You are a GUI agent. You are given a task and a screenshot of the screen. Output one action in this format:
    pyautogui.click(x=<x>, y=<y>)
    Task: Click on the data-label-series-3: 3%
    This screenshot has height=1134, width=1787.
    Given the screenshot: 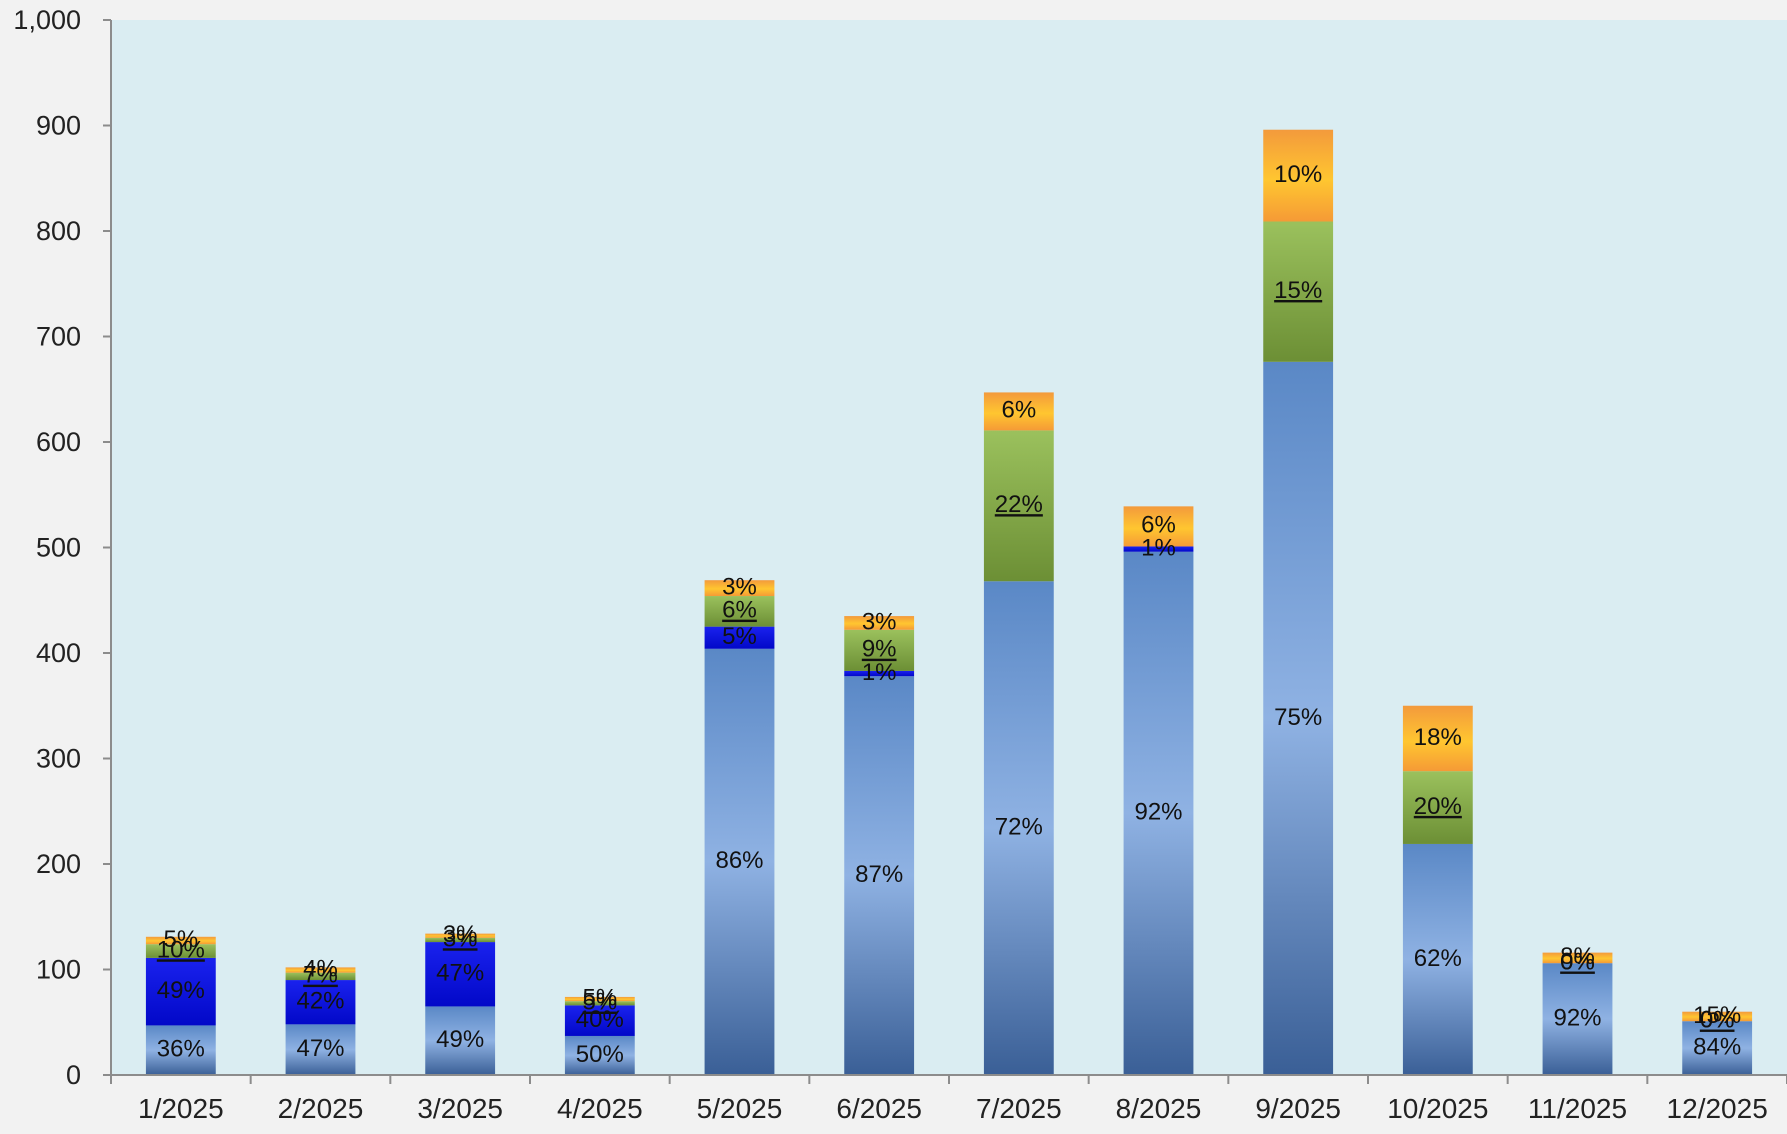 What is the action you would take?
    pyautogui.click(x=460, y=938)
    